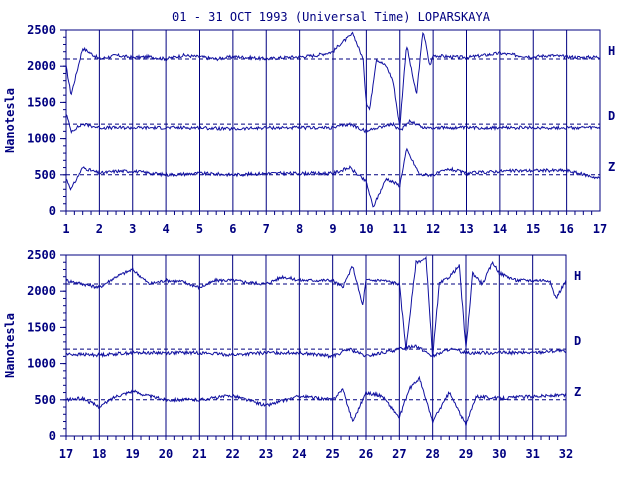 This screenshot has width=640, height=485. I want to click on x-tick-label: 5, so click(199, 229).